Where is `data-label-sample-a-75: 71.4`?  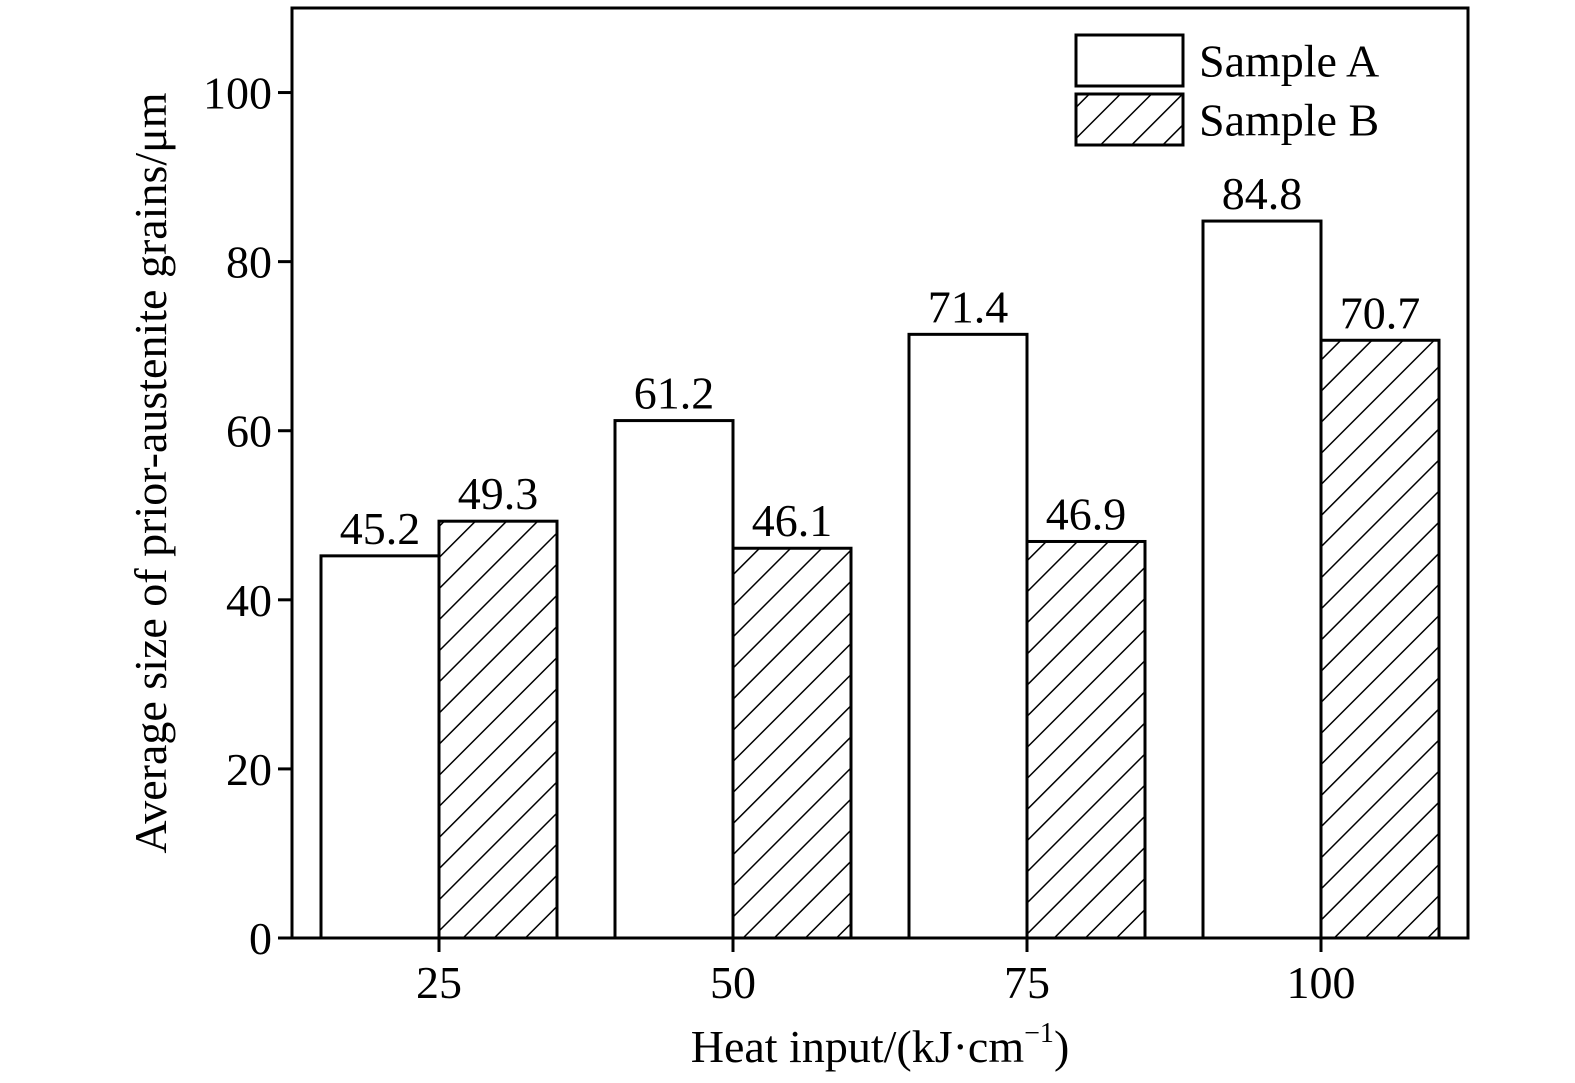
data-label-sample-a-75: 71.4 is located at coordinates (968, 306).